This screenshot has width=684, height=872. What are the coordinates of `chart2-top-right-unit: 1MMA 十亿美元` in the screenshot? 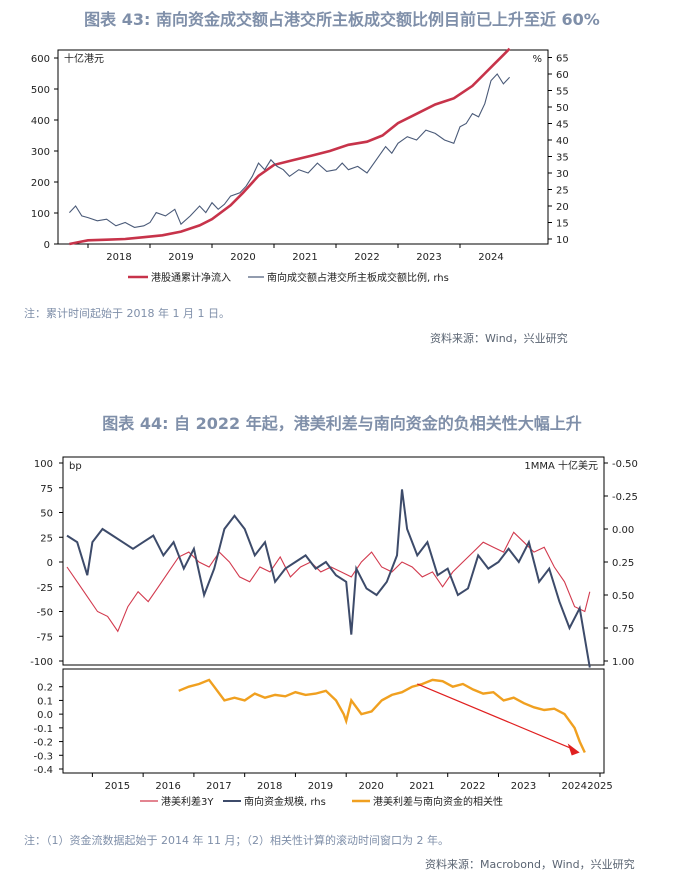 It's located at (561, 465).